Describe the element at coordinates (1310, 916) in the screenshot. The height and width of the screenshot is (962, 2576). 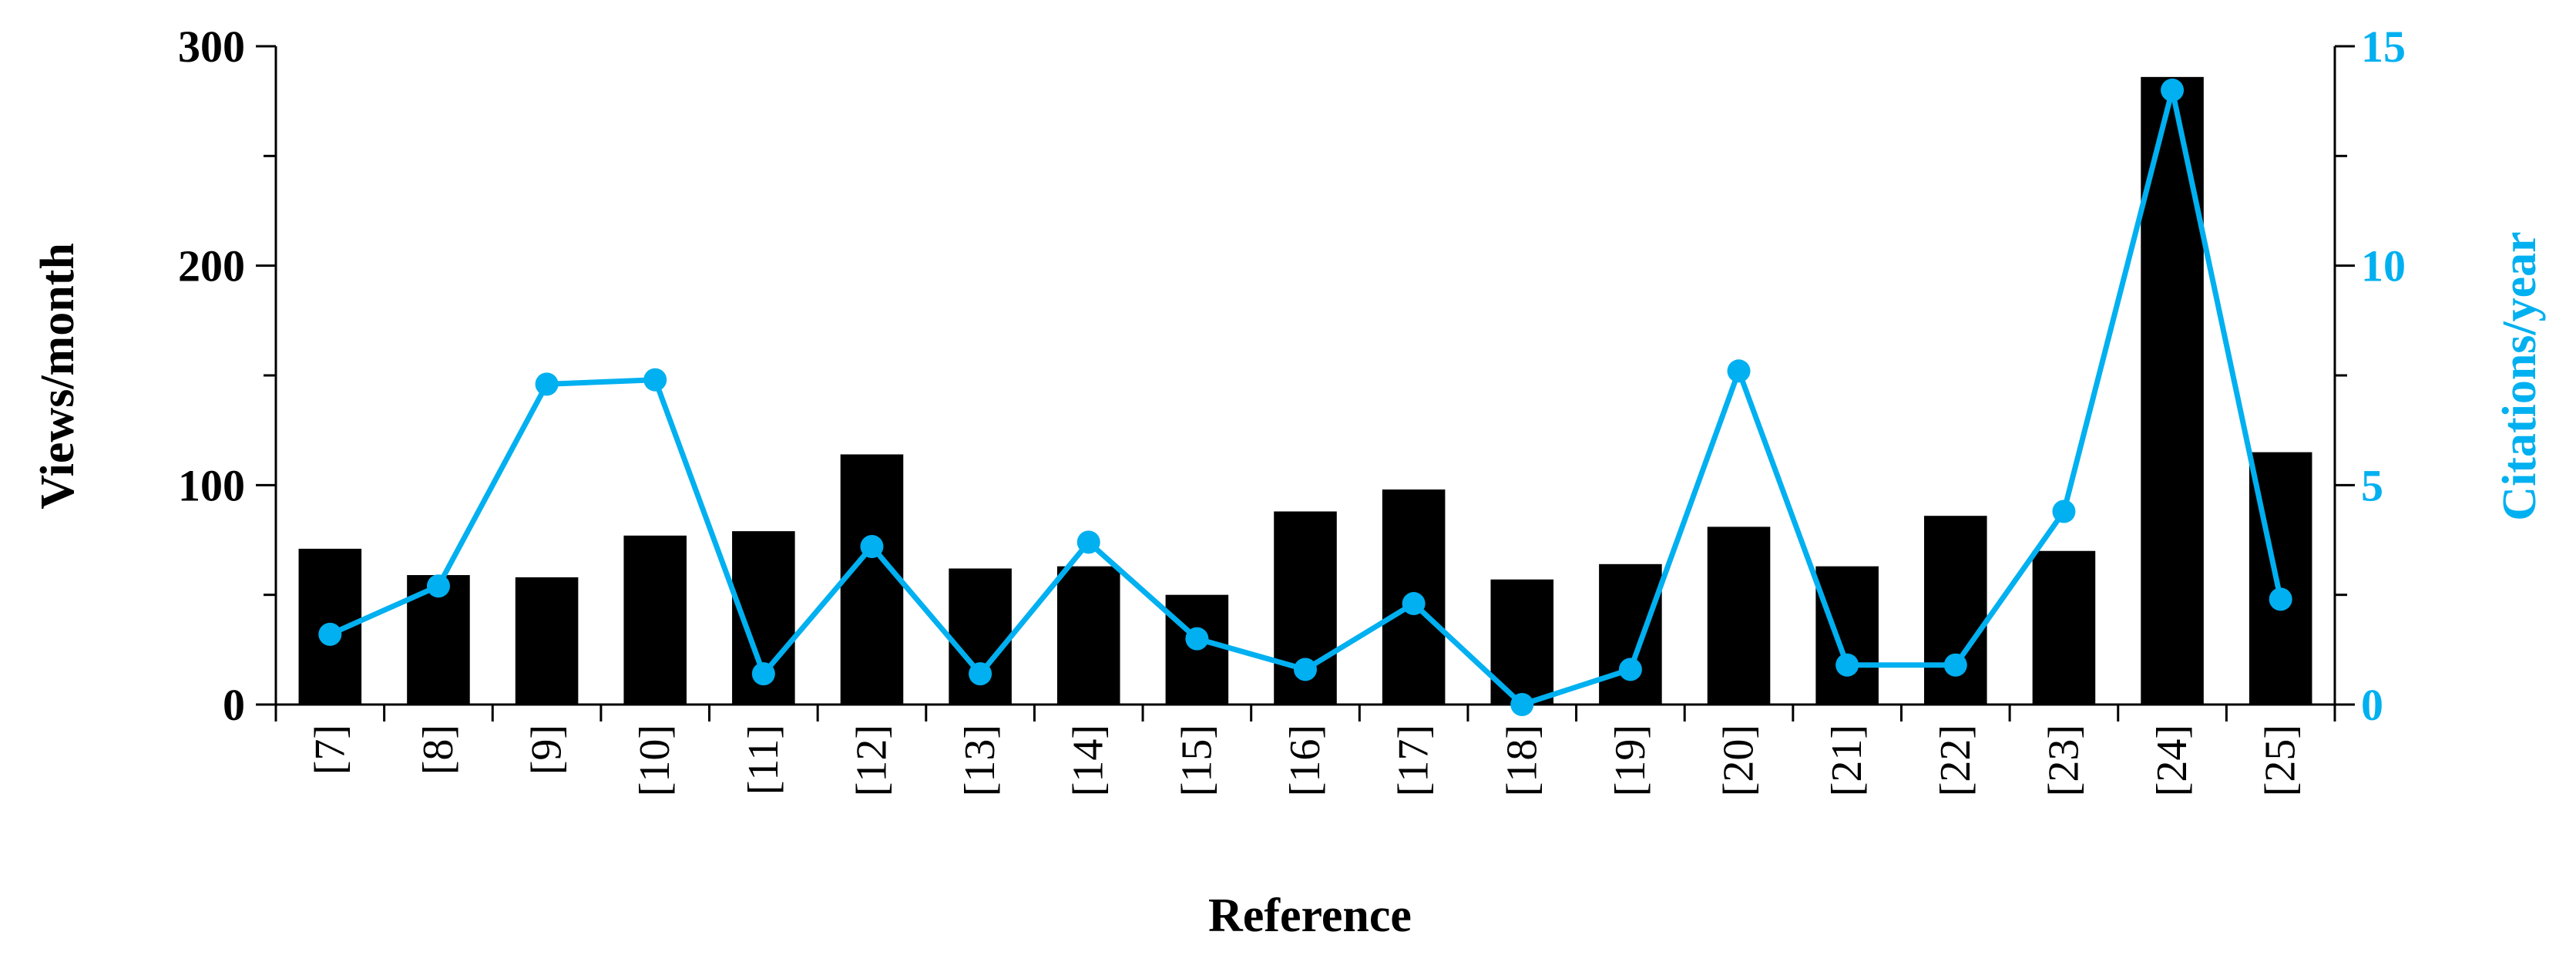
I see `x-axis-title: Reference` at that location.